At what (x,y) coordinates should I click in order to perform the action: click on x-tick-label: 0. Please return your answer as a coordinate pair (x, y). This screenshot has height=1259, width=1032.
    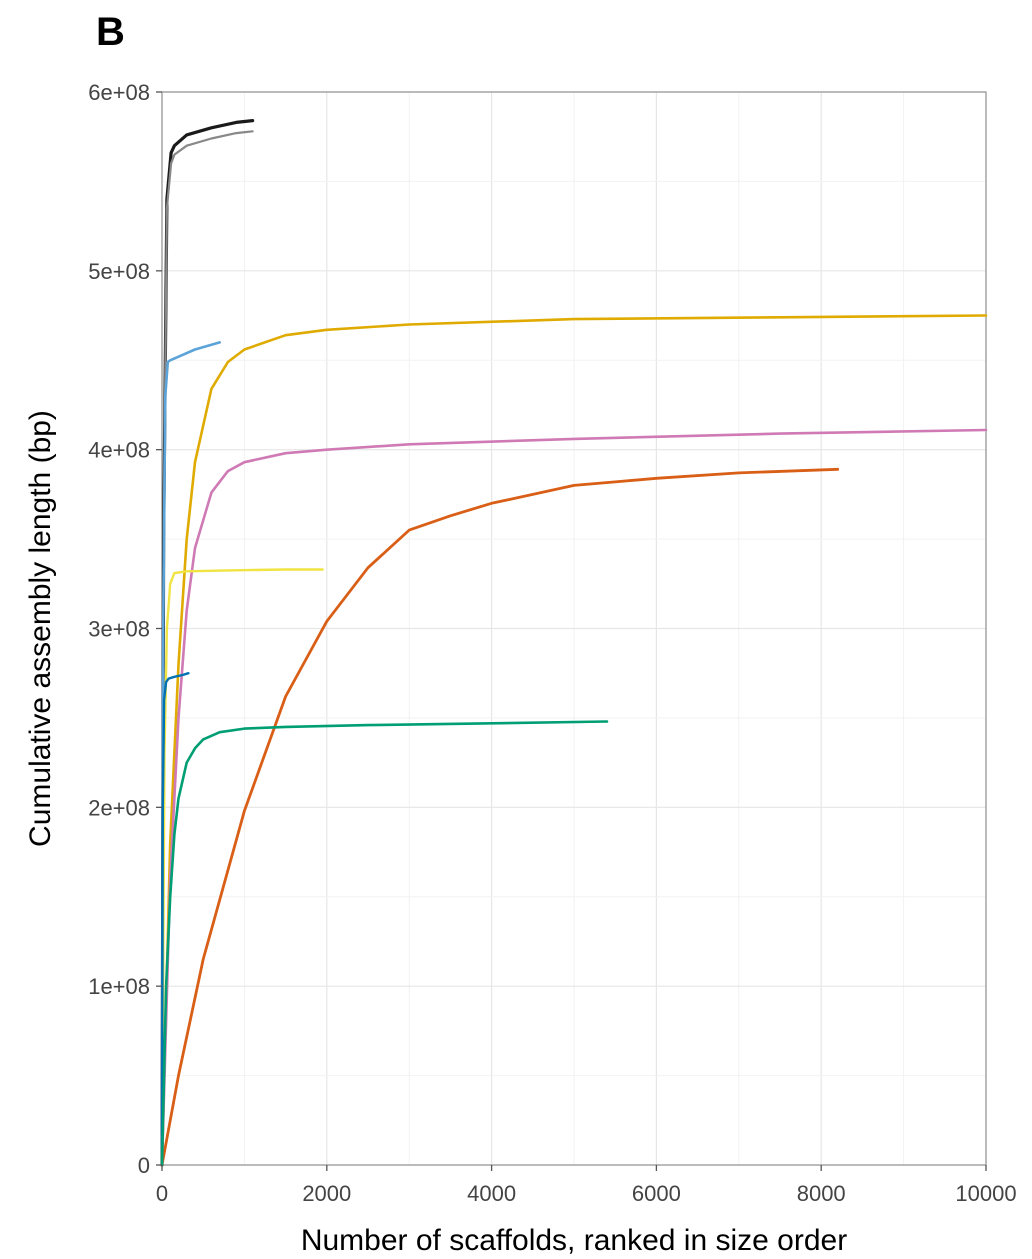
    Looking at the image, I should click on (162, 1193).